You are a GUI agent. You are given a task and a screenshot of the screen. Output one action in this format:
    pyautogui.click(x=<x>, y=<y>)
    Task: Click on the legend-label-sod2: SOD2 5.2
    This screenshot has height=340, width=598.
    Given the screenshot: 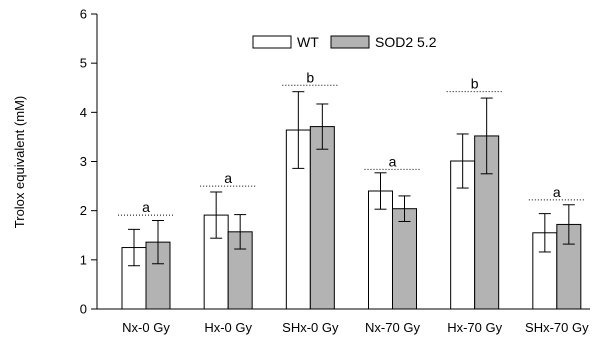 What is the action you would take?
    pyautogui.click(x=406, y=42)
    